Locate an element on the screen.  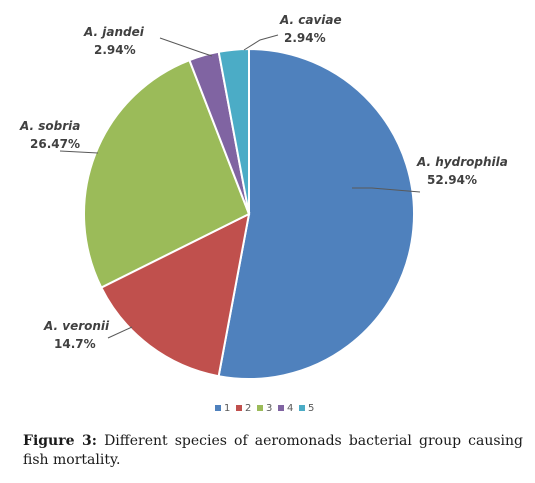
slice-label-name: A. hydrophila is located at coordinates (462, 162).